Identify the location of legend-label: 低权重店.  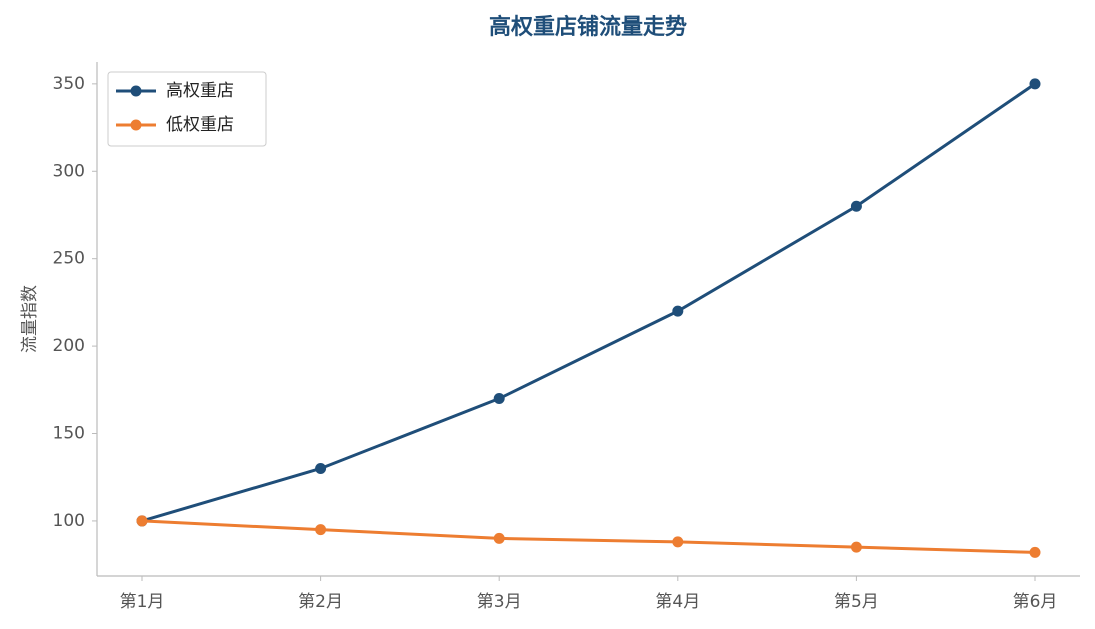
(200, 125).